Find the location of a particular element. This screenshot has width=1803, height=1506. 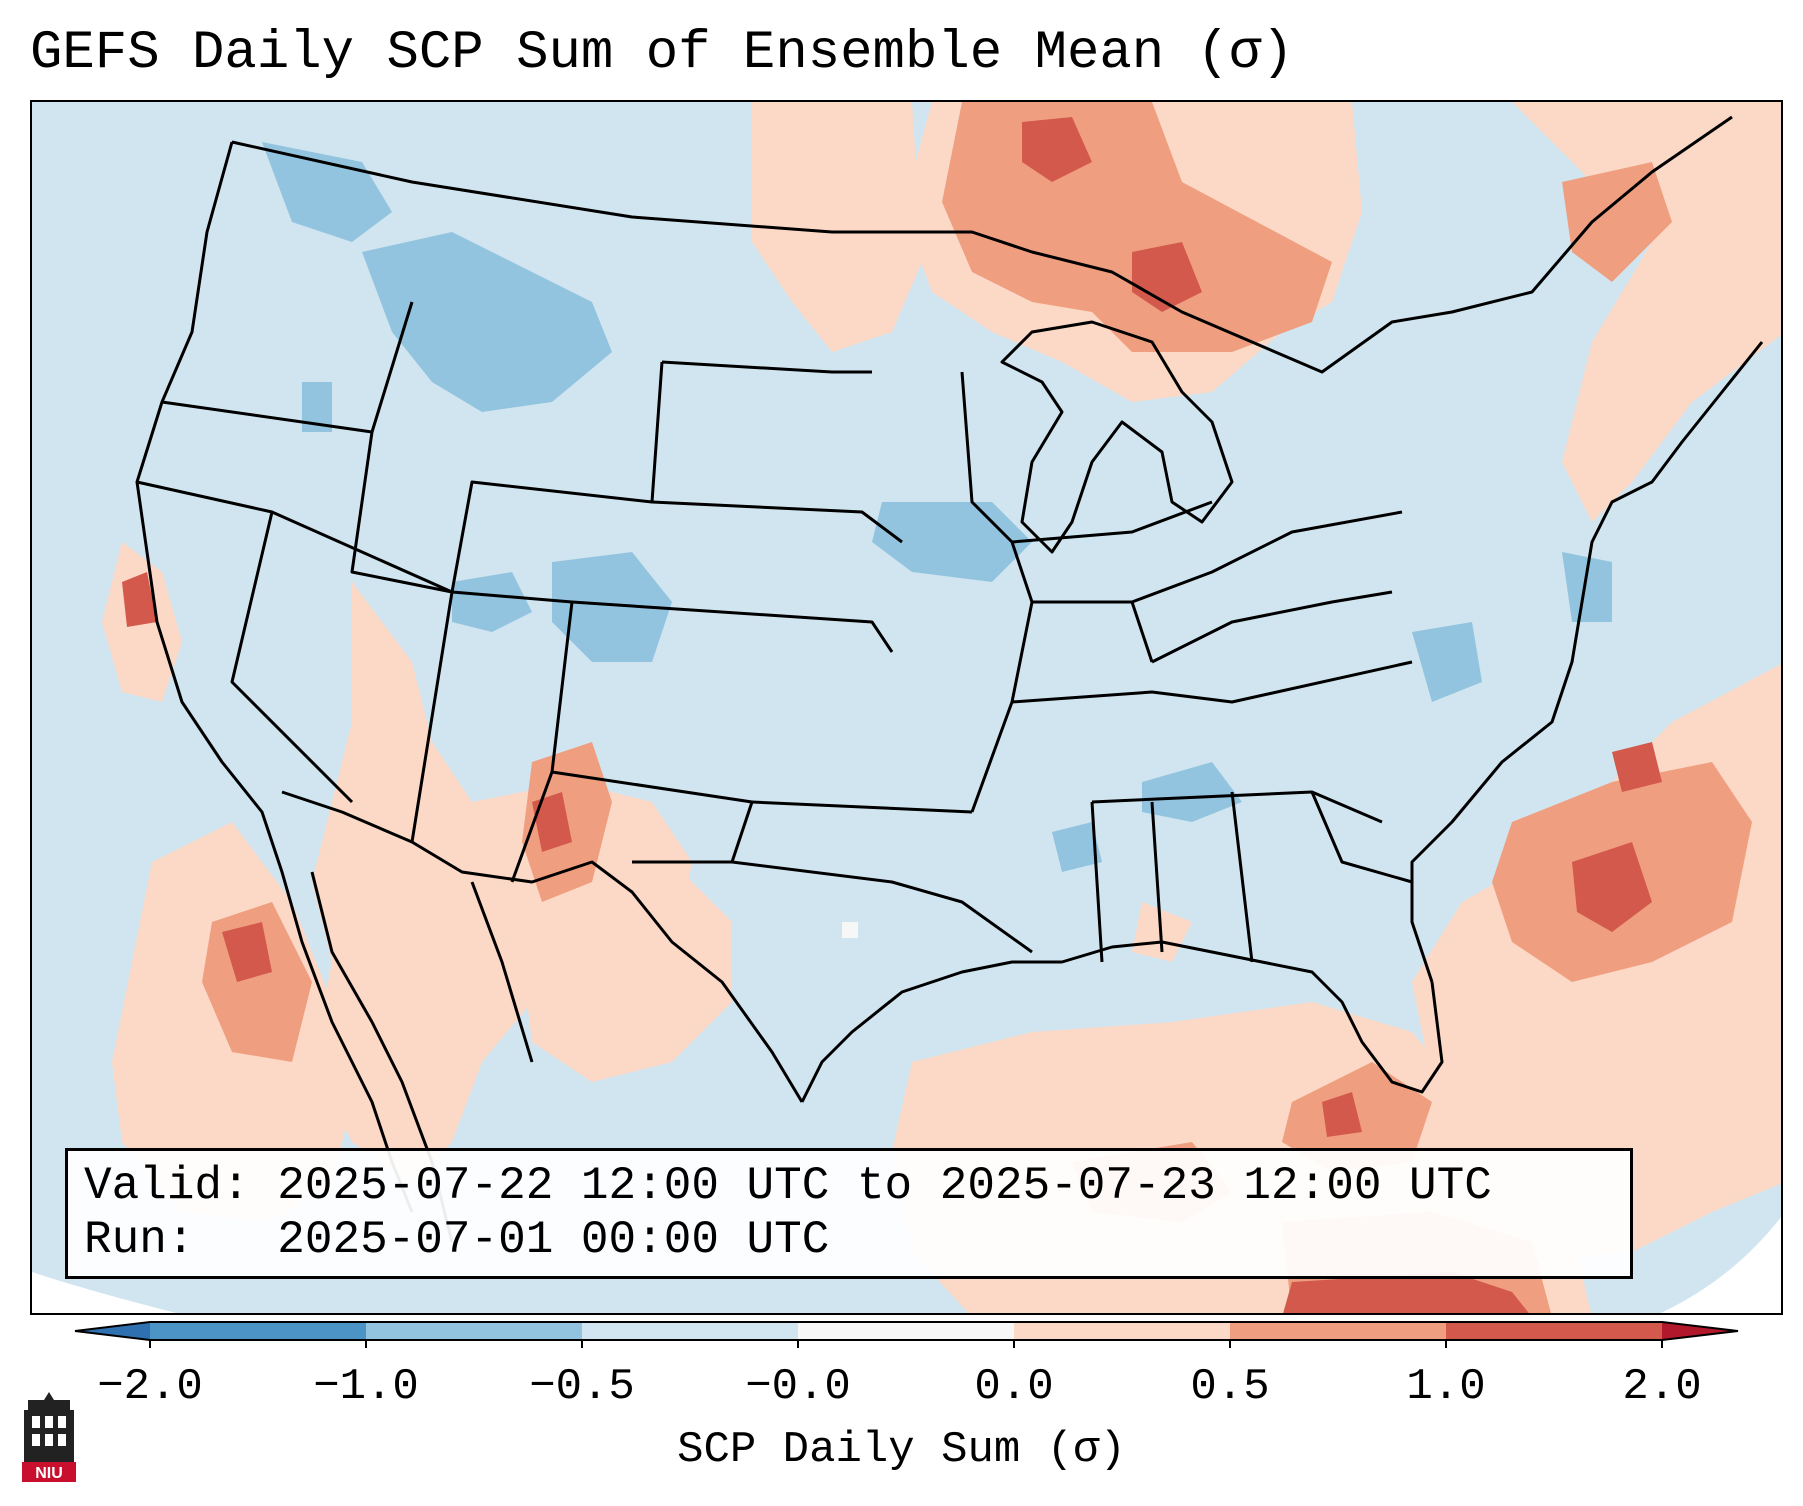

us-canada-border is located at coordinates (982, 244).